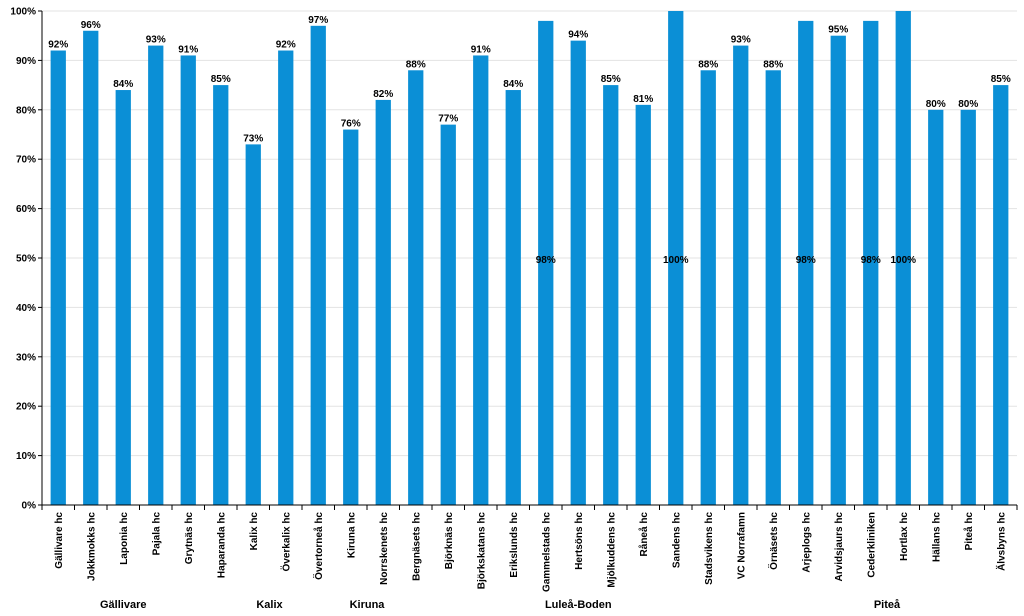  I want to click on x-tick-label: Norrskenets hc, so click(384, 548).